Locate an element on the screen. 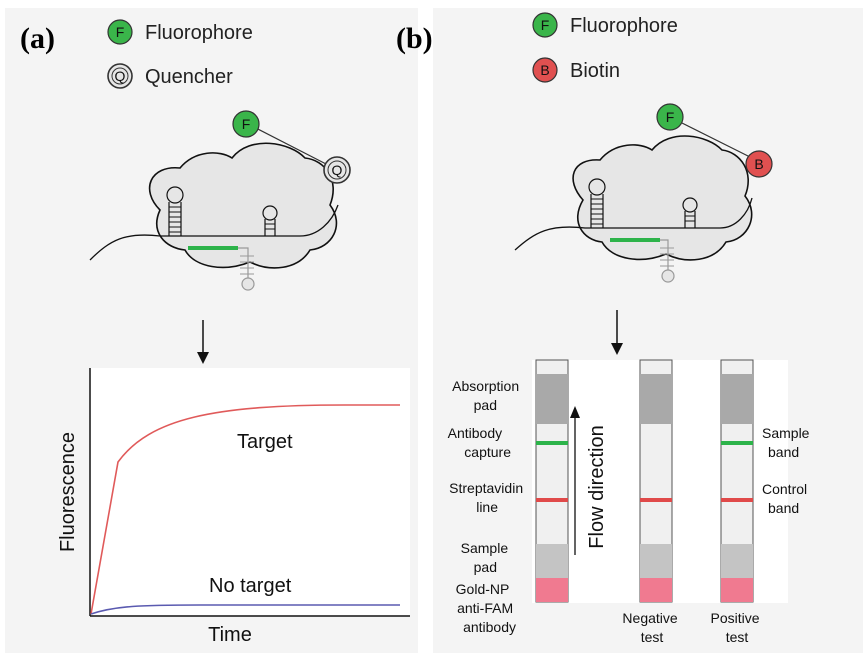  rna-complex-a: F Q is located at coordinates (220, 200).